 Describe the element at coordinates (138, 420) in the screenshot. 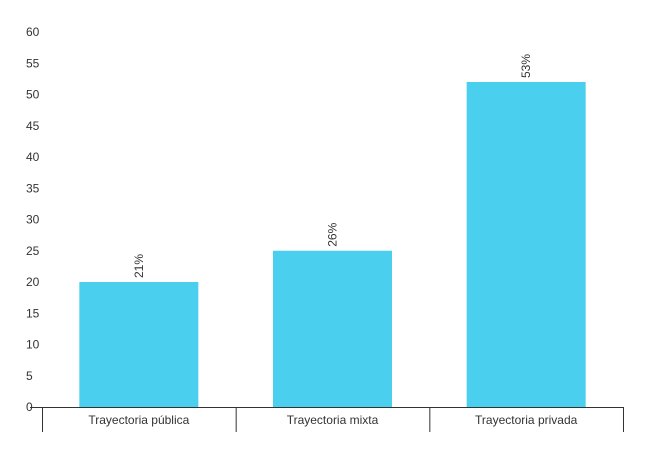

I see `x-category-label-1: Trayectoria pública` at that location.